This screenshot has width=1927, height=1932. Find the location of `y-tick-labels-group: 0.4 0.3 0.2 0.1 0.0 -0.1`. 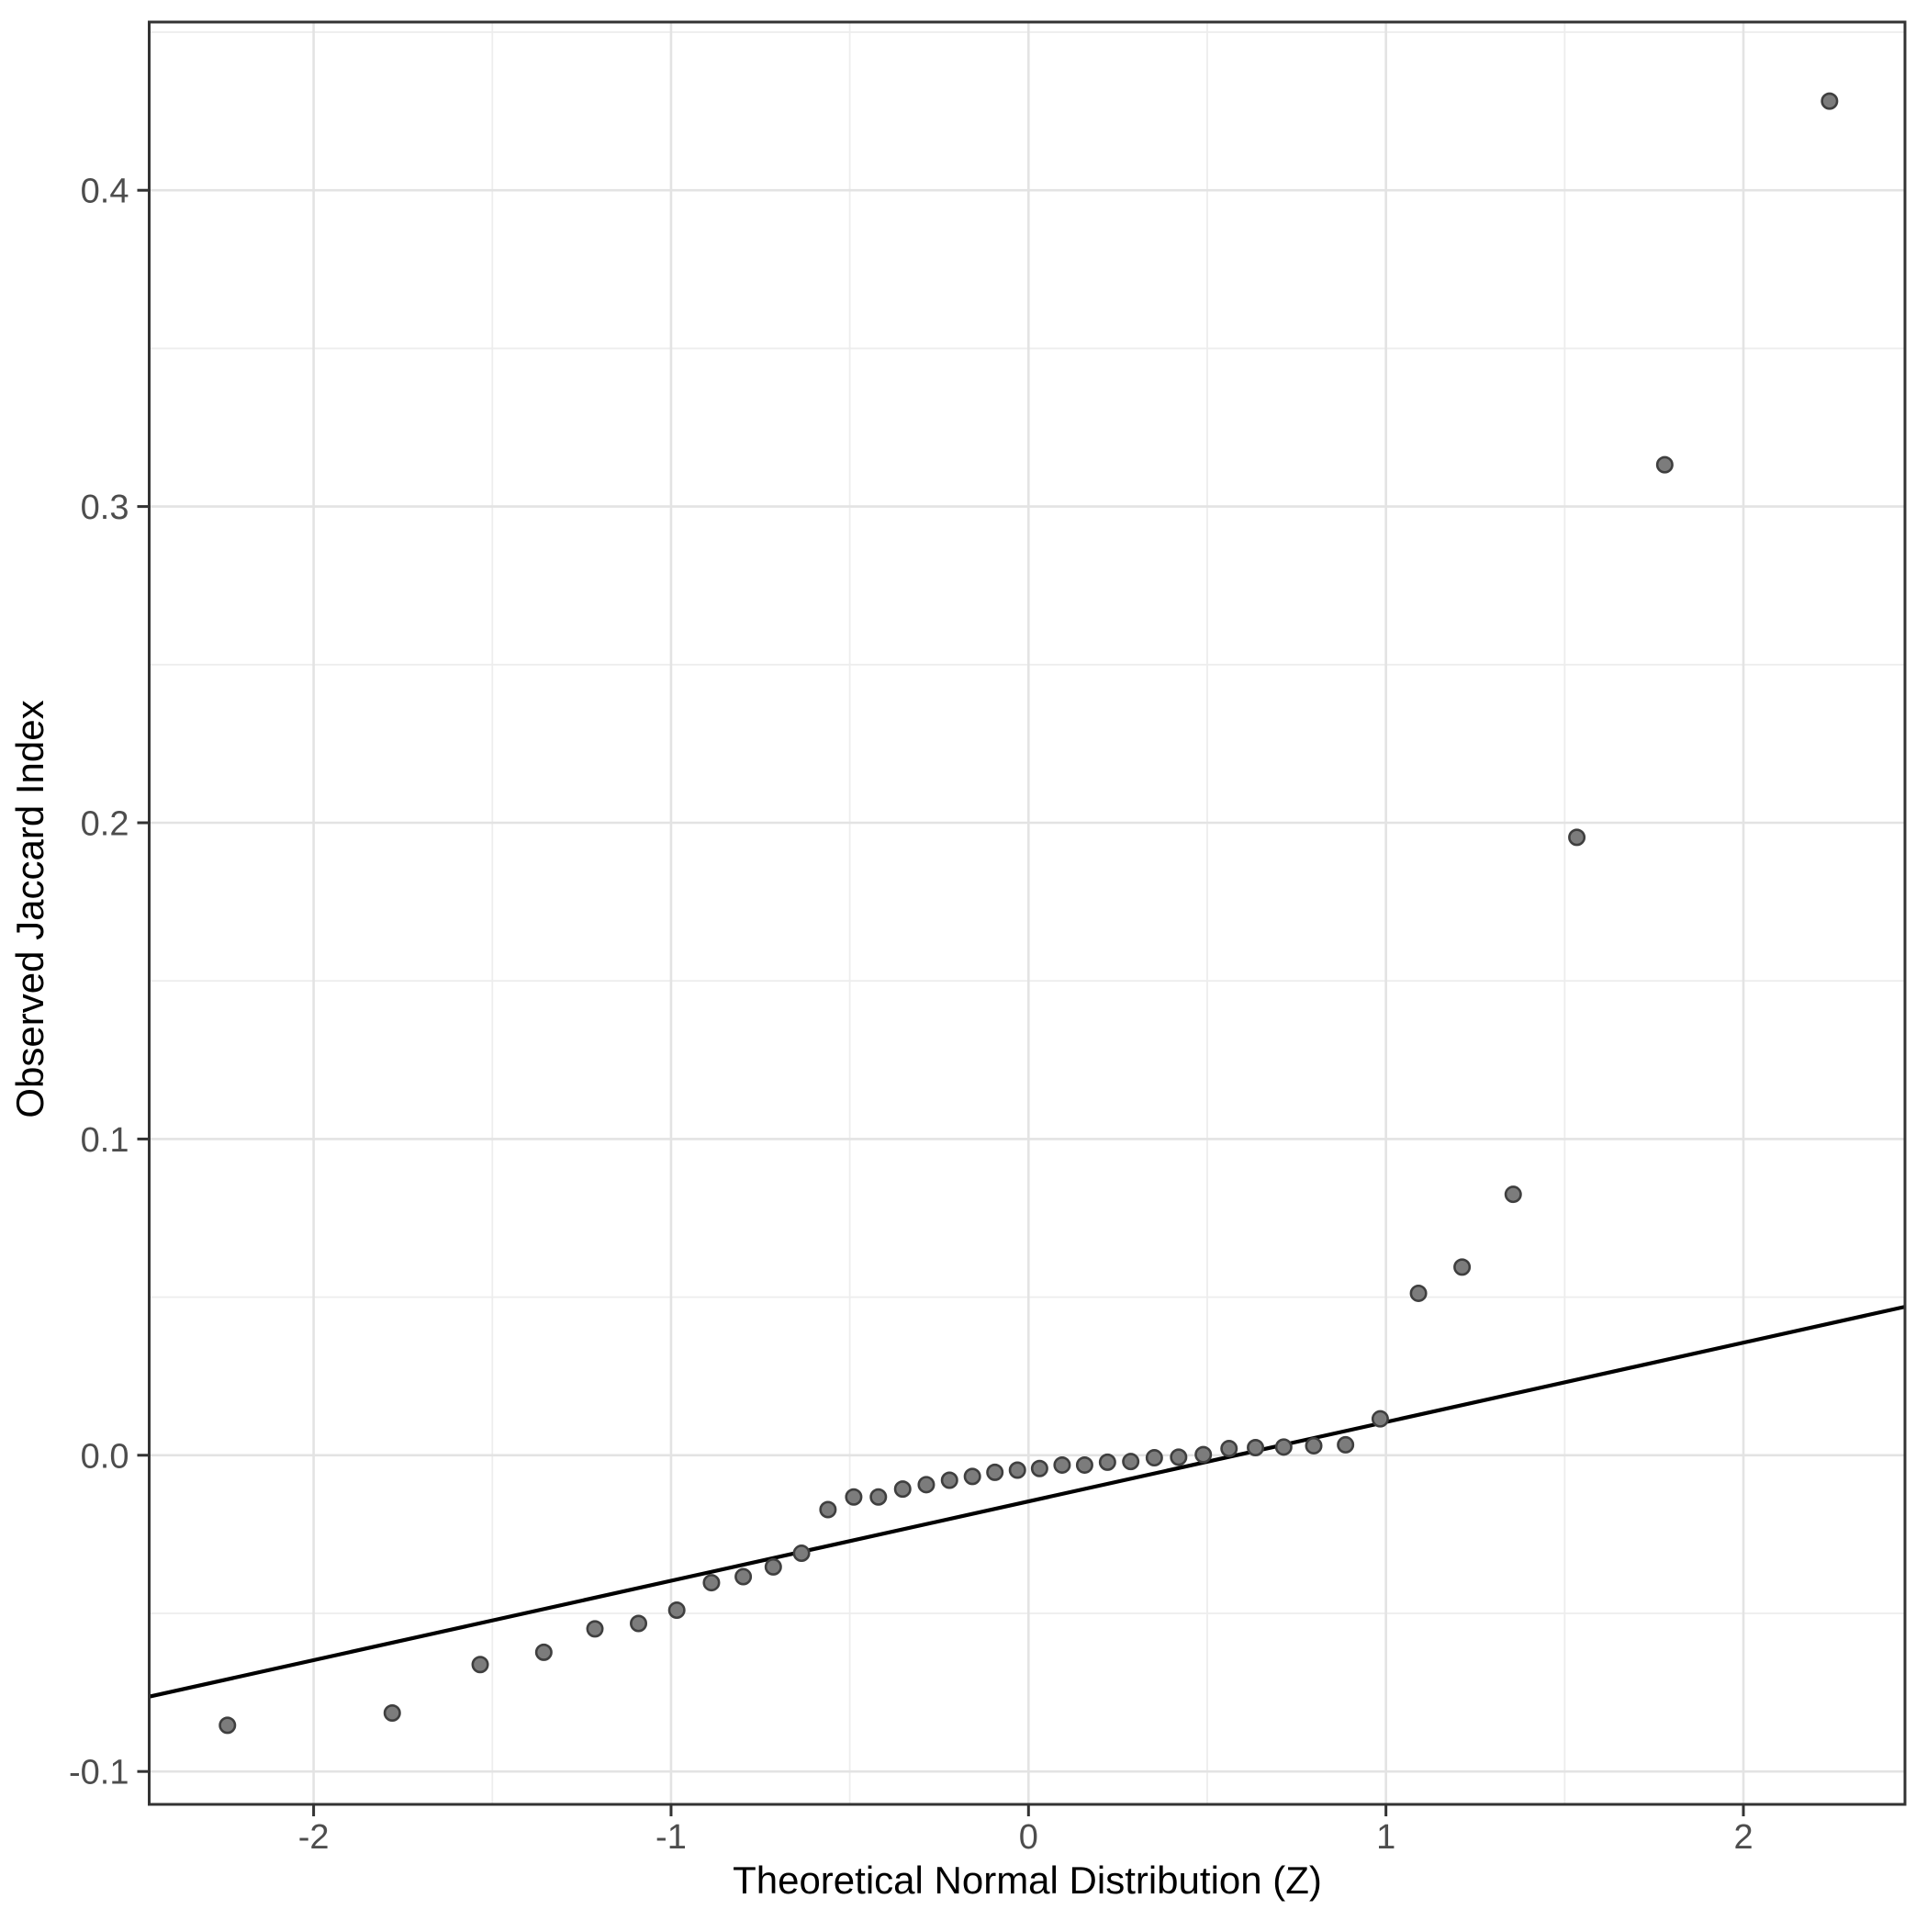

y-tick-labels-group: 0.4 0.3 0.2 0.1 0.0 -0.1 is located at coordinates (99, 982).